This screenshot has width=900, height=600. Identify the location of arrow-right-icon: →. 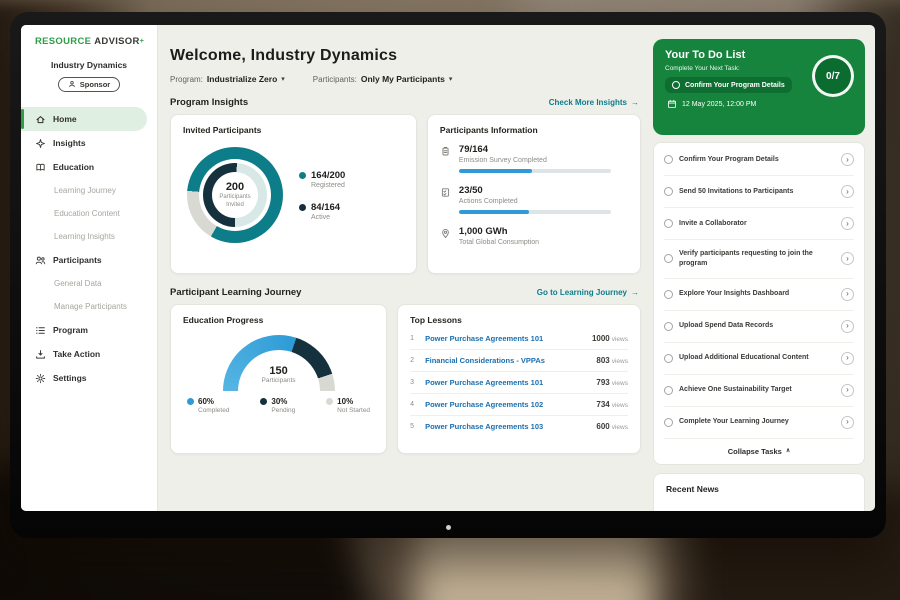
(635, 102).